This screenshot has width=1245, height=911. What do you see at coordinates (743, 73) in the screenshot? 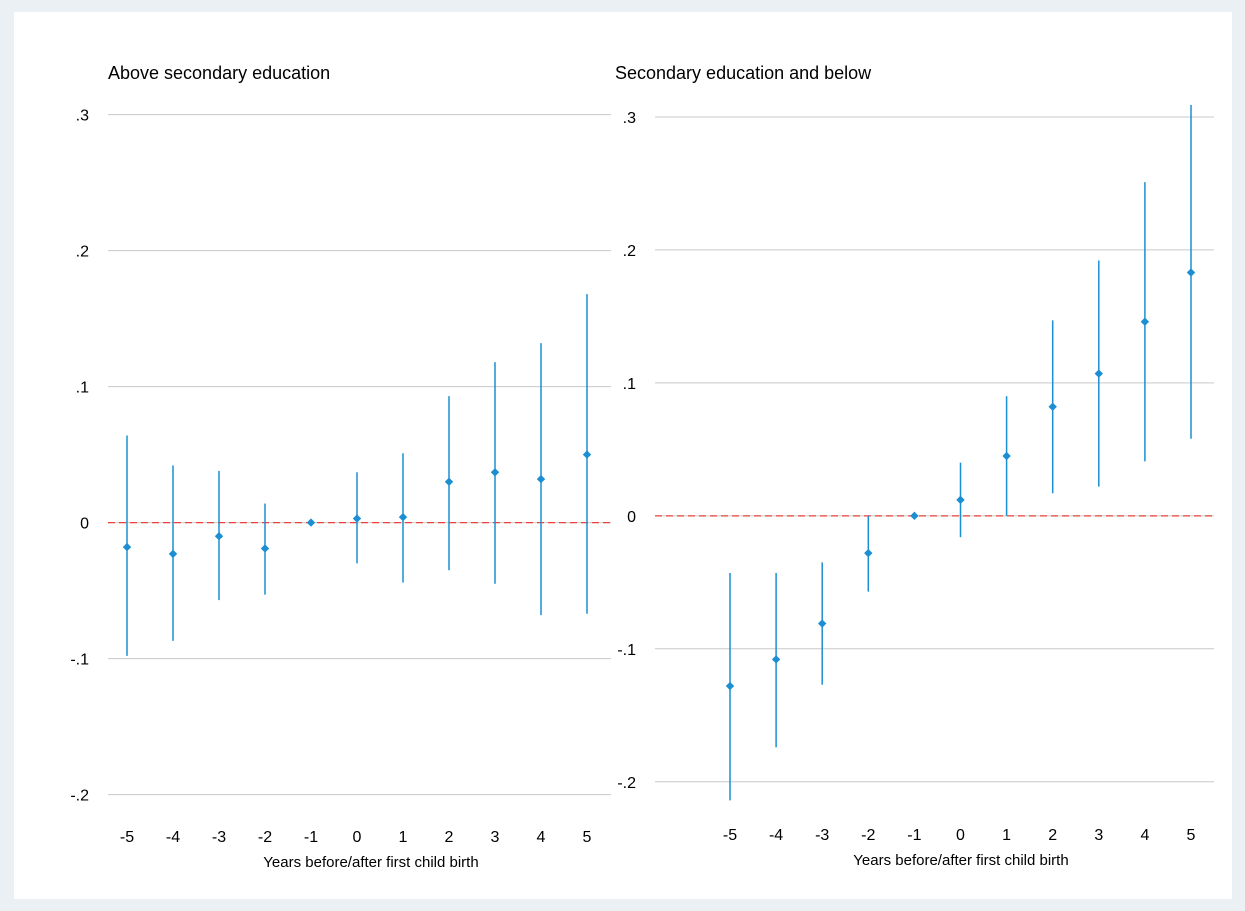
I see `panel-title: Secondary education and below` at bounding box center [743, 73].